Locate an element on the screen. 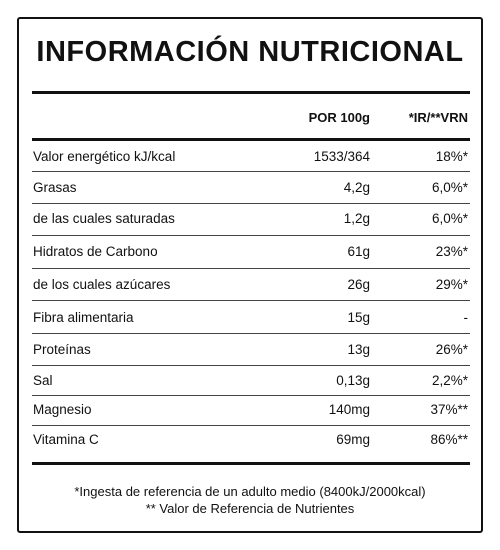 The width and height of the screenshot is (500, 550). row-label: de las cuales saturadas is located at coordinates (104, 218).